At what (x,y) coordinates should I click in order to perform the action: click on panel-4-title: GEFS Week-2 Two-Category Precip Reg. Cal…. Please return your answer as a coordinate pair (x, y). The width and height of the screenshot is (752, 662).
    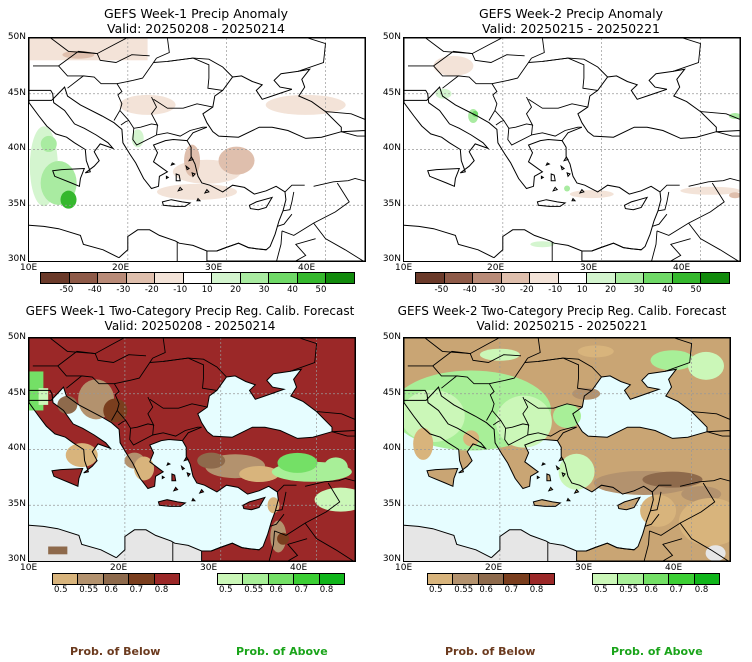
    Looking at the image, I should click on (562, 319).